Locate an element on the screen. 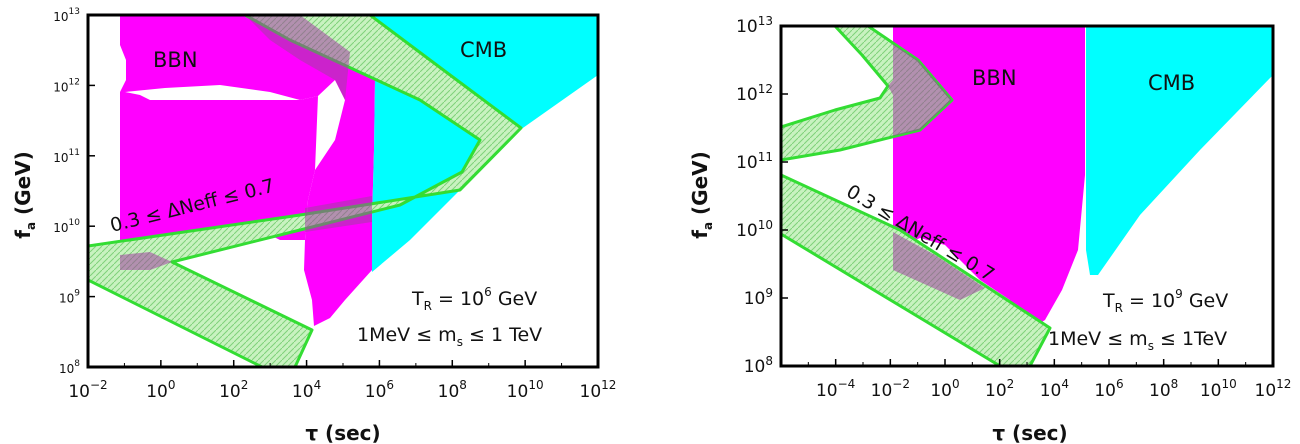 This screenshot has width=1300, height=444. right-y-tick-label: 10¹³ is located at coordinates (754, 25).